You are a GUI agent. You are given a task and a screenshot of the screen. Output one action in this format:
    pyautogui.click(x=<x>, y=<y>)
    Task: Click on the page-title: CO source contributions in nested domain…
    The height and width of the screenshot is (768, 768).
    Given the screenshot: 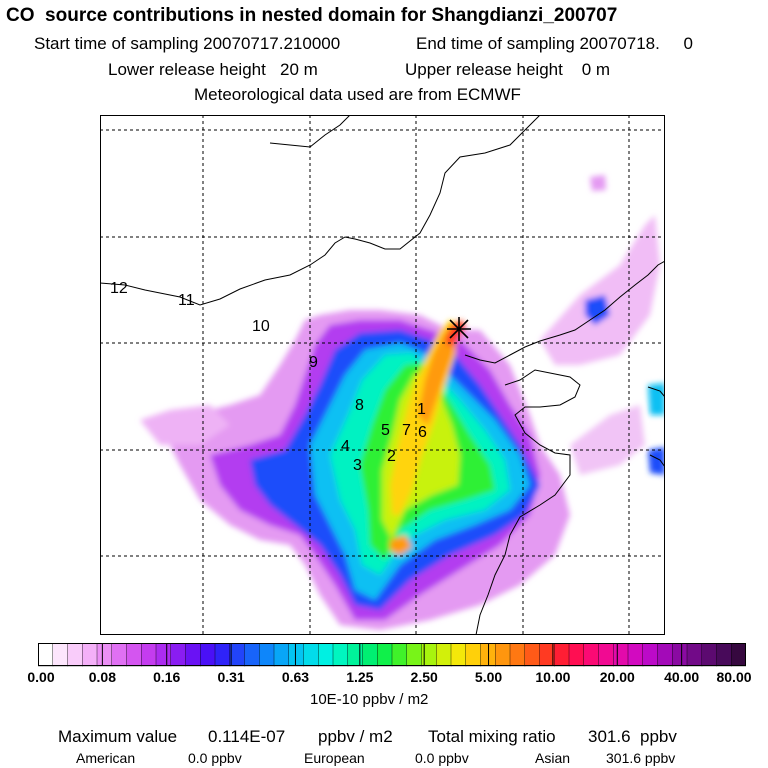 What is the action you would take?
    pyautogui.click(x=312, y=15)
    